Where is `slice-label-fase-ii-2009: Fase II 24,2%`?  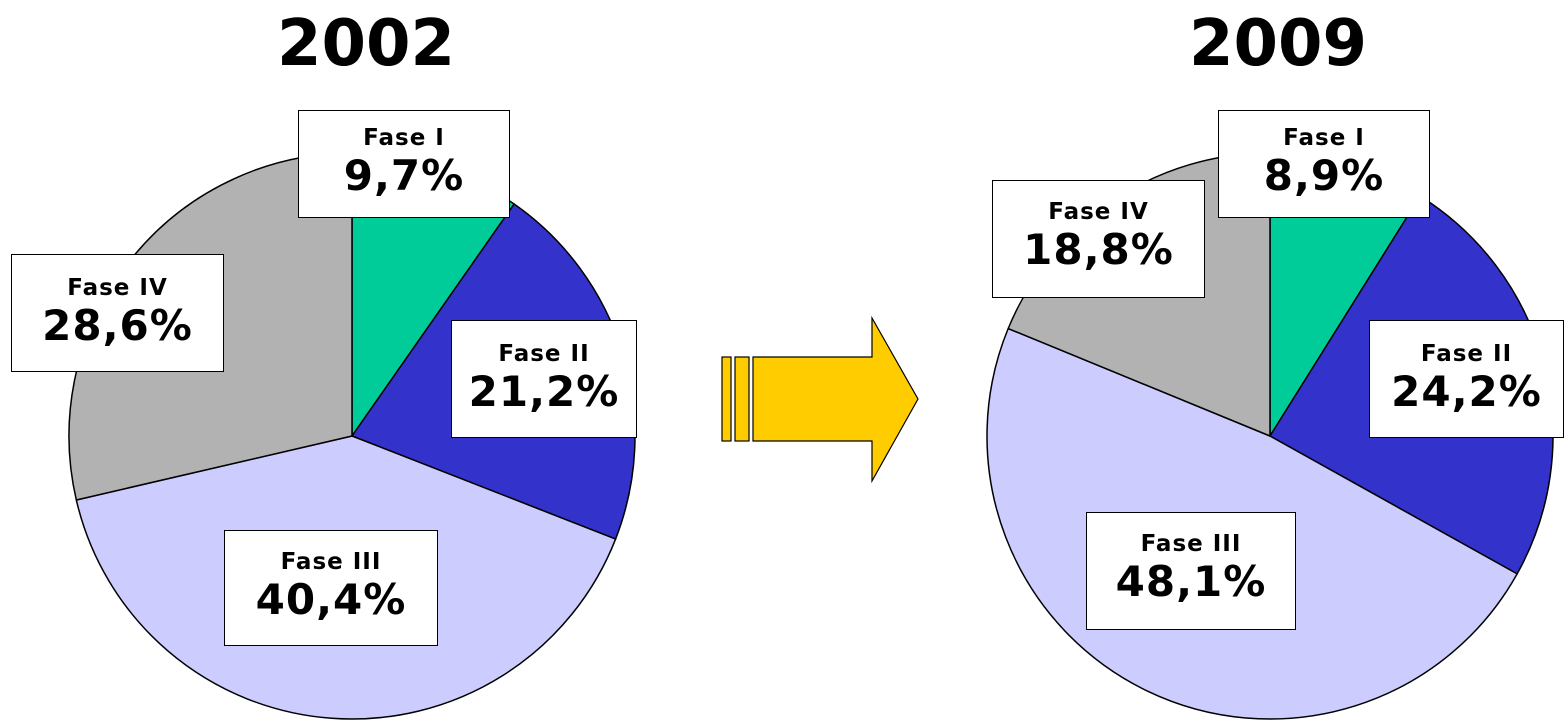
slice-label-fase-ii-2009: Fase II 24,2% is located at coordinates (1466, 379).